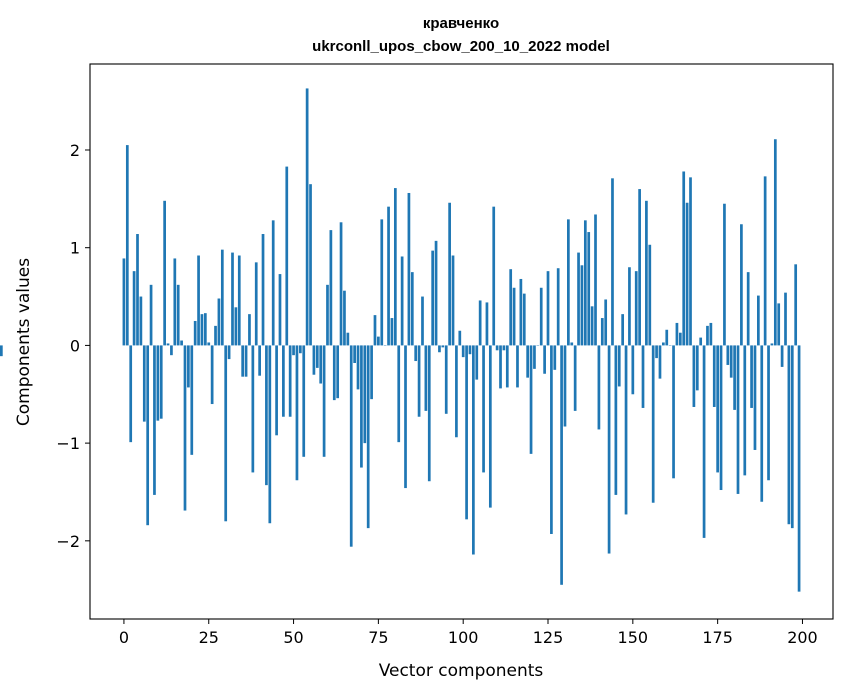 The height and width of the screenshot is (696, 847). Describe the element at coordinates (802, 637) in the screenshot. I see `x-tick-label: 200` at that location.